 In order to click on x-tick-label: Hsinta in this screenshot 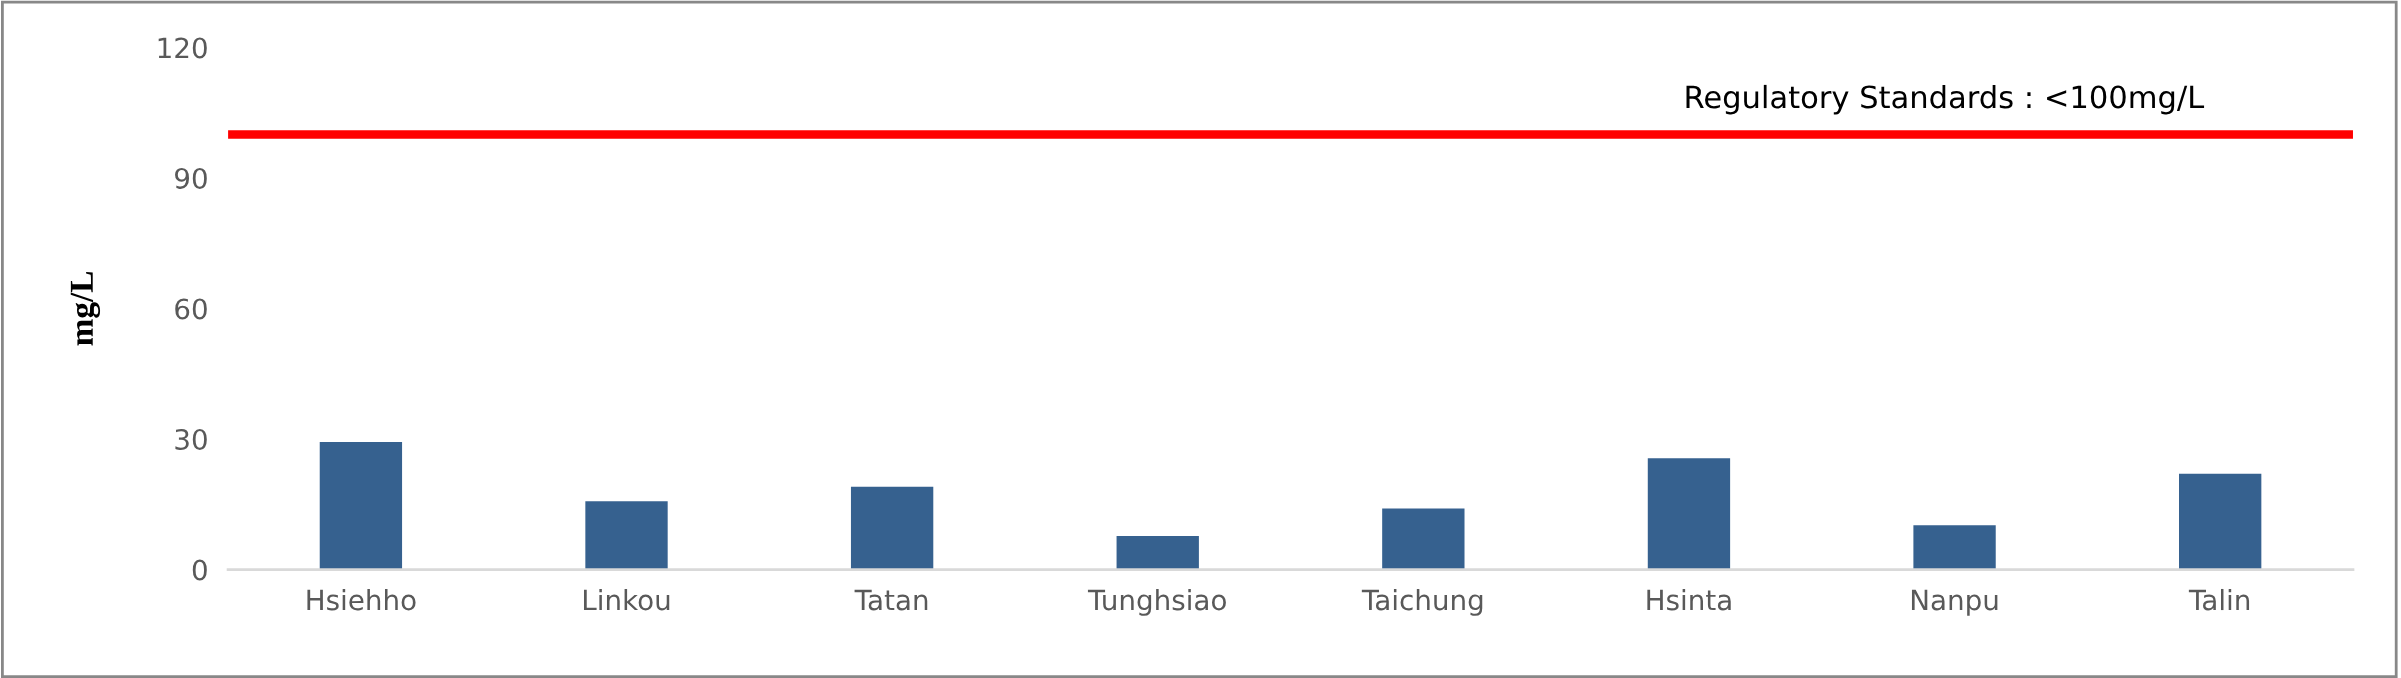, I will do `click(1689, 599)`.